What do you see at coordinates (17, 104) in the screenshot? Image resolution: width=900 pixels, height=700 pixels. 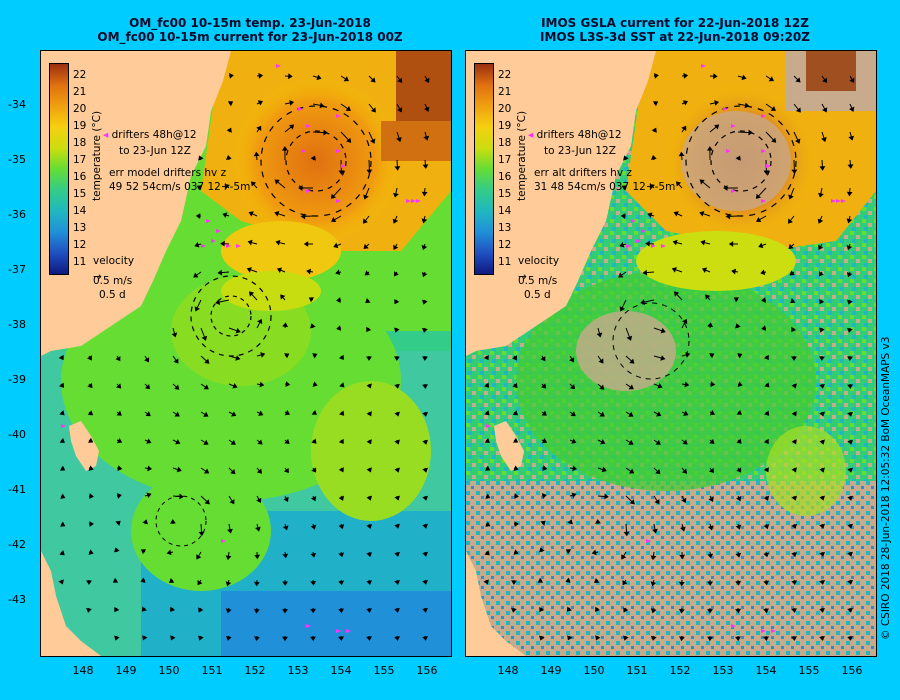 I see `latitude-tick-label: -34` at bounding box center [17, 104].